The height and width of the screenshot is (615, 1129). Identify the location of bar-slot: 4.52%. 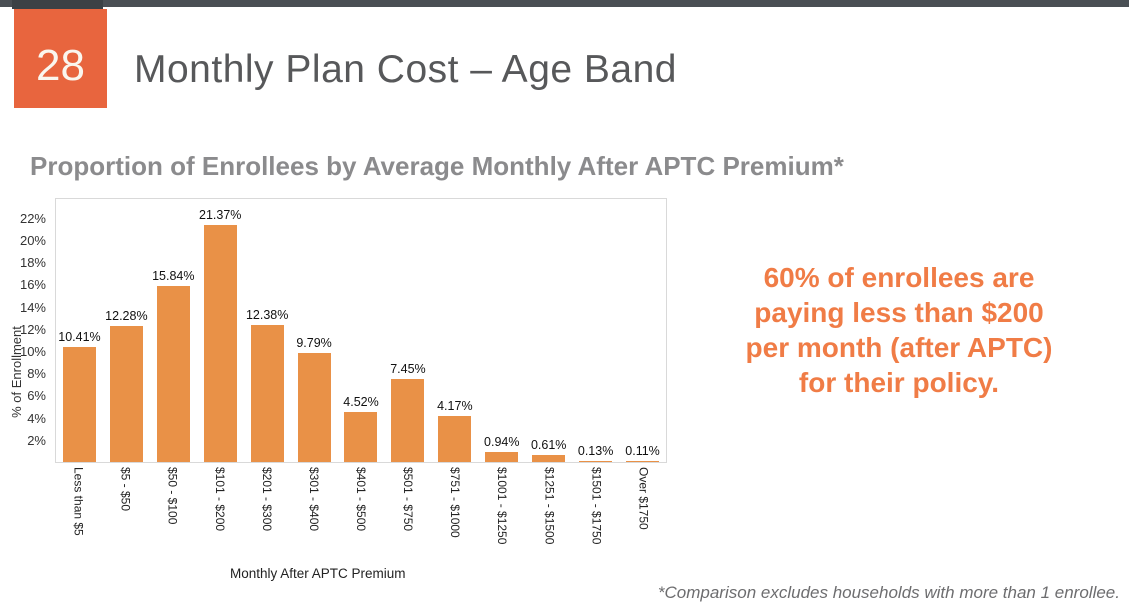
(361, 428).